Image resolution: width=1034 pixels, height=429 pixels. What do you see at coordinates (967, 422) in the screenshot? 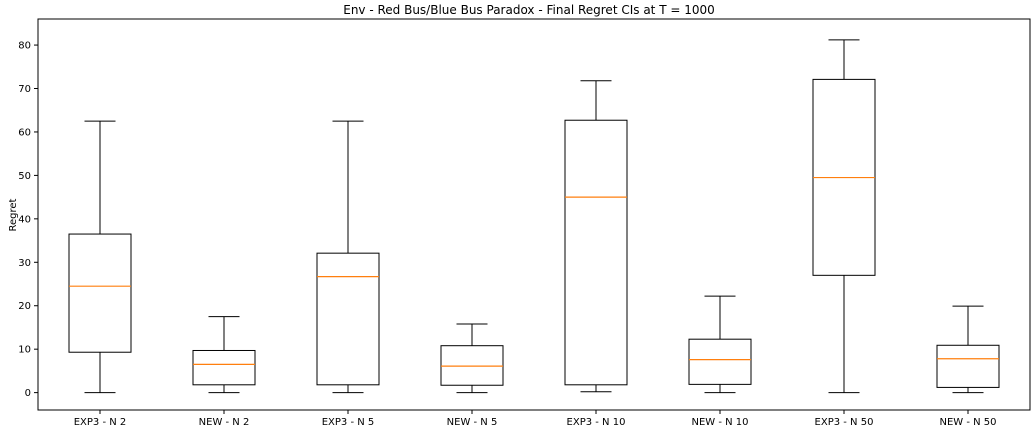
I see `x-tick-label: NEW - N 50` at bounding box center [967, 422].